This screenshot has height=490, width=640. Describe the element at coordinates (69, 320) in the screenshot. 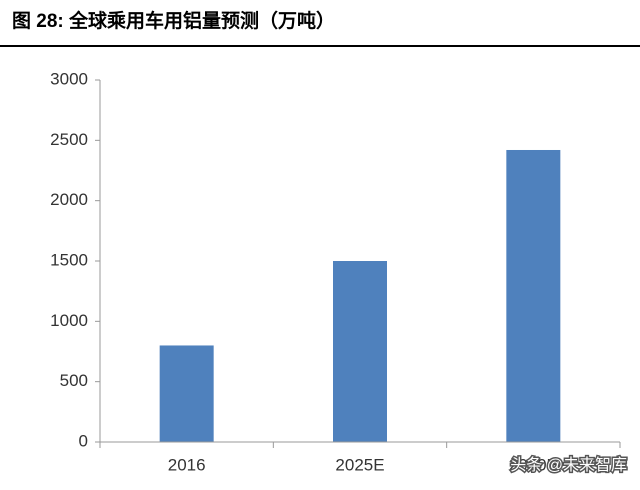

I see `y-tick-label: 1000` at that location.